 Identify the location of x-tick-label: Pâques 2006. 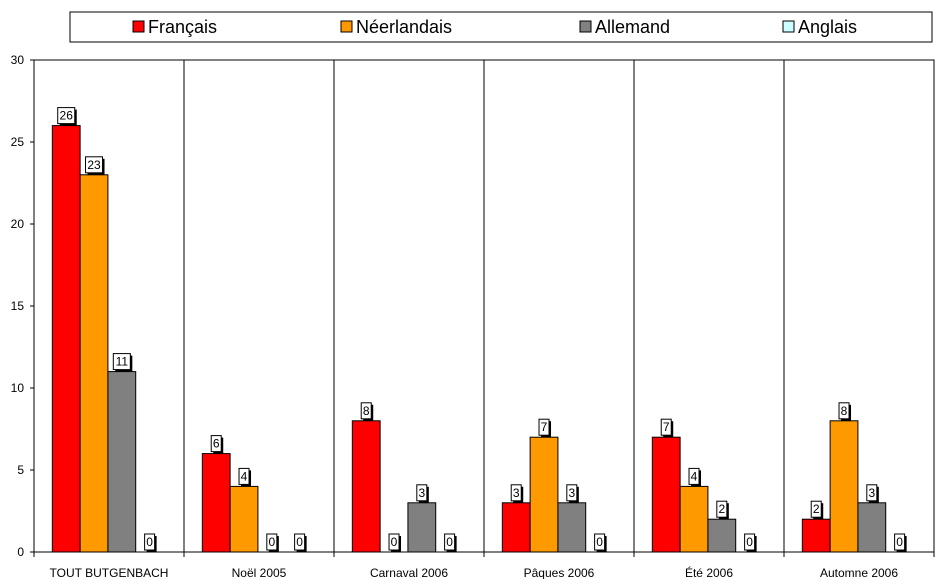
(559, 572).